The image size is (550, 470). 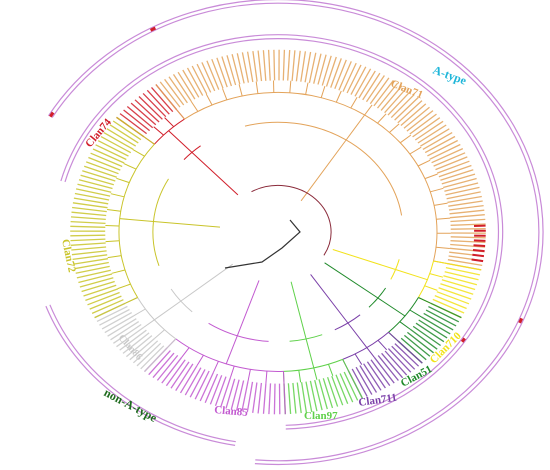 I want to click on clan-label-clan85: Clan85, so click(x=231, y=411).